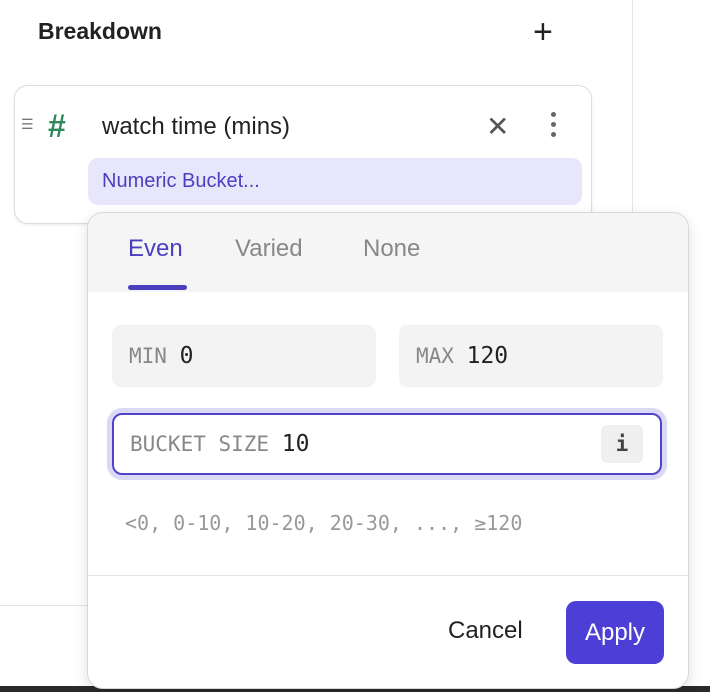  Describe the element at coordinates (485, 630) in the screenshot. I see `cancel-button: Cancel` at that location.